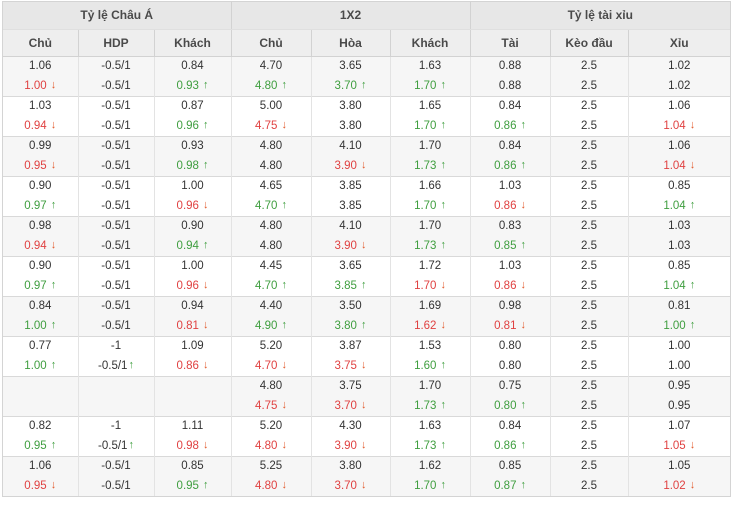  Describe the element at coordinates (117, 16) in the screenshot. I see `column-group-header: Tỷ lệ Châu Á` at that location.